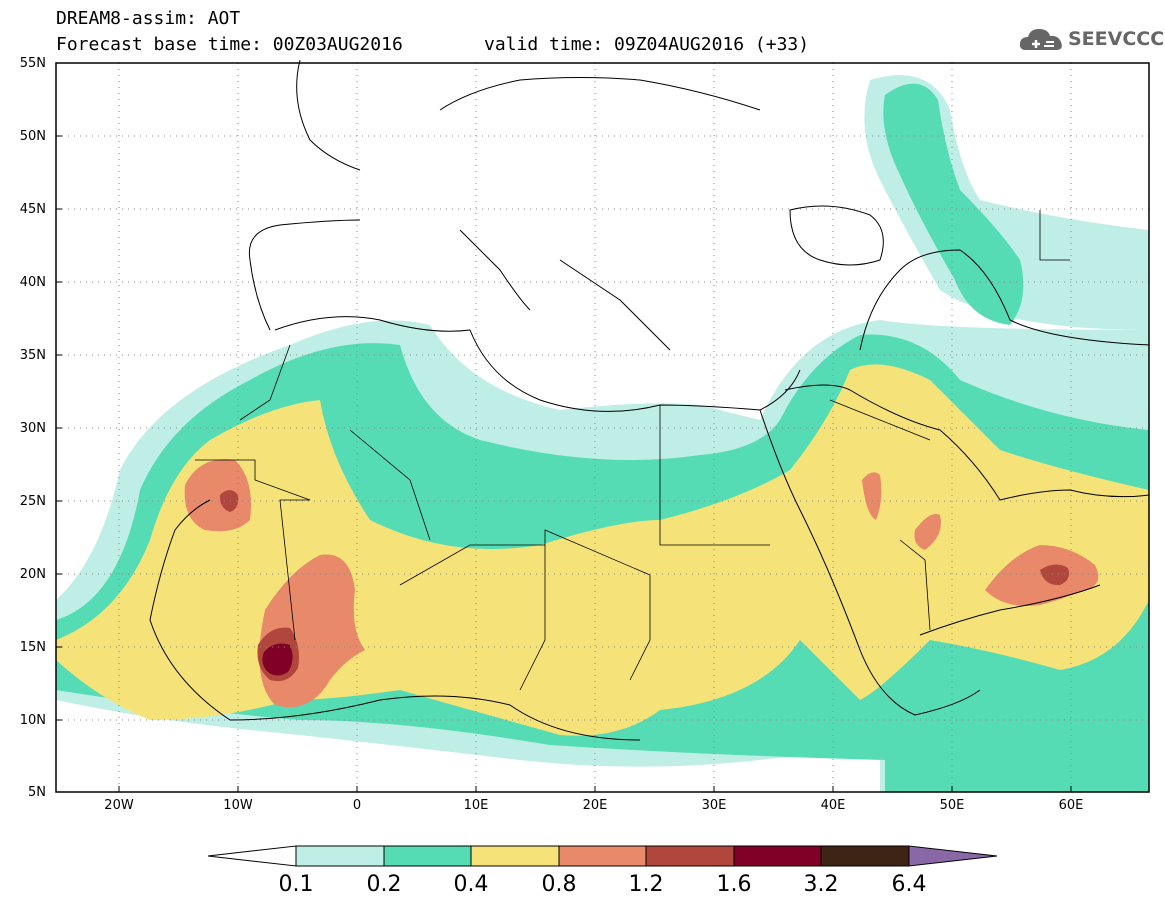 Image resolution: width=1165 pixels, height=905 pixels. What do you see at coordinates (647, 44) in the screenshot?
I see `valid-time: valid time: 09Z04AUG2016 (+33)` at bounding box center [647, 44].